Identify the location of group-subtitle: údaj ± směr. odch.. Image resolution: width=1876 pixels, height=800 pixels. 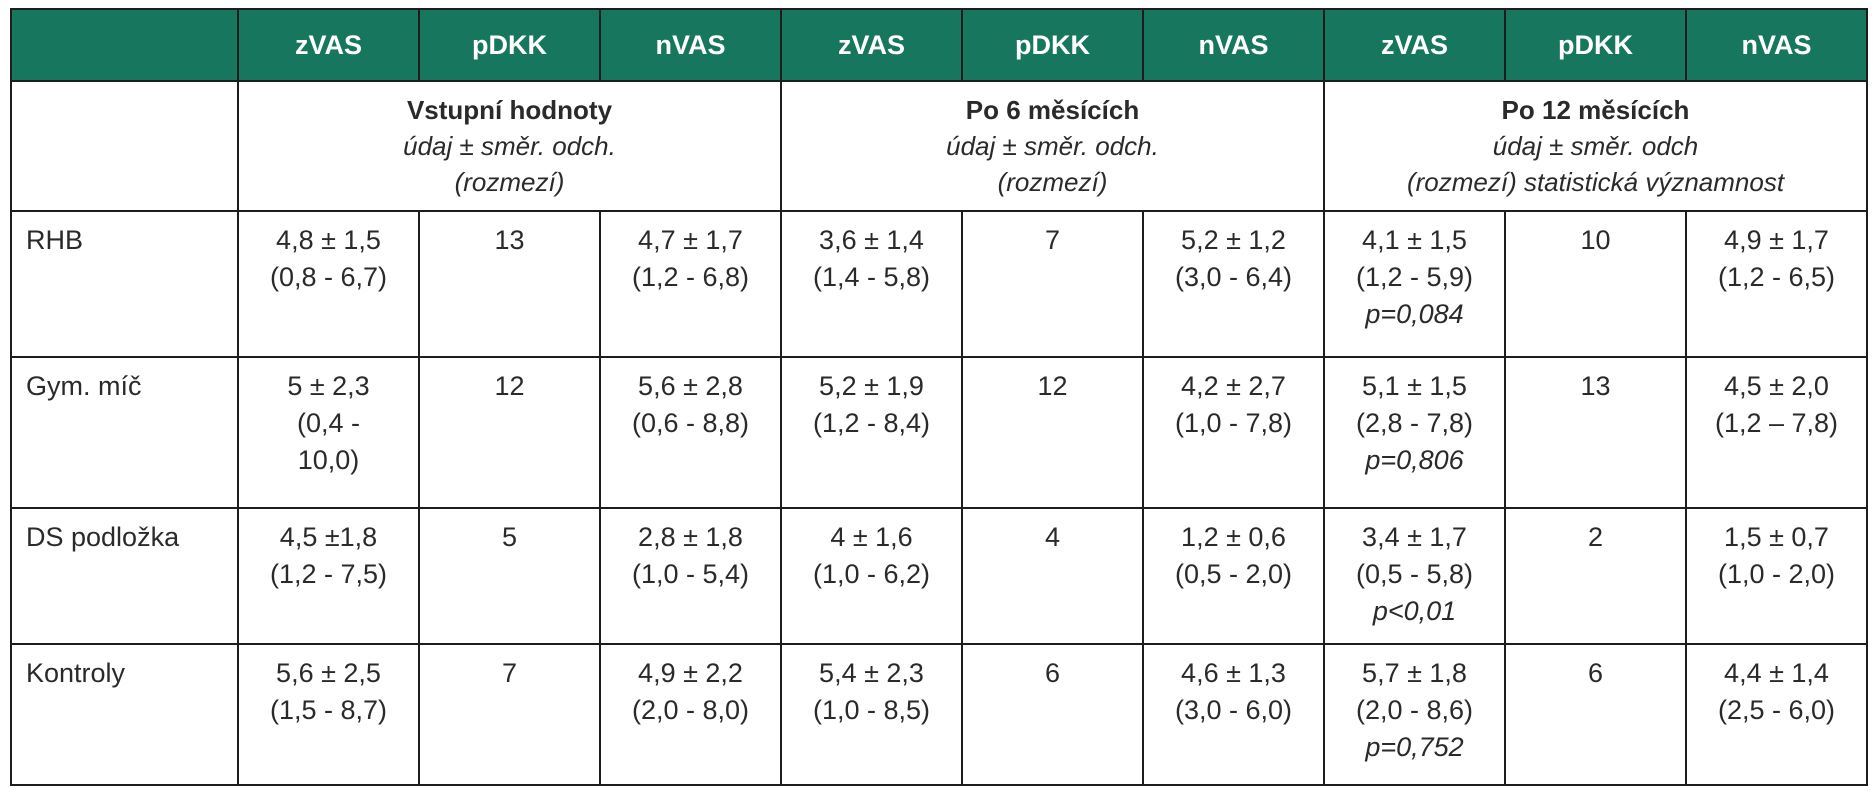
(509, 146).